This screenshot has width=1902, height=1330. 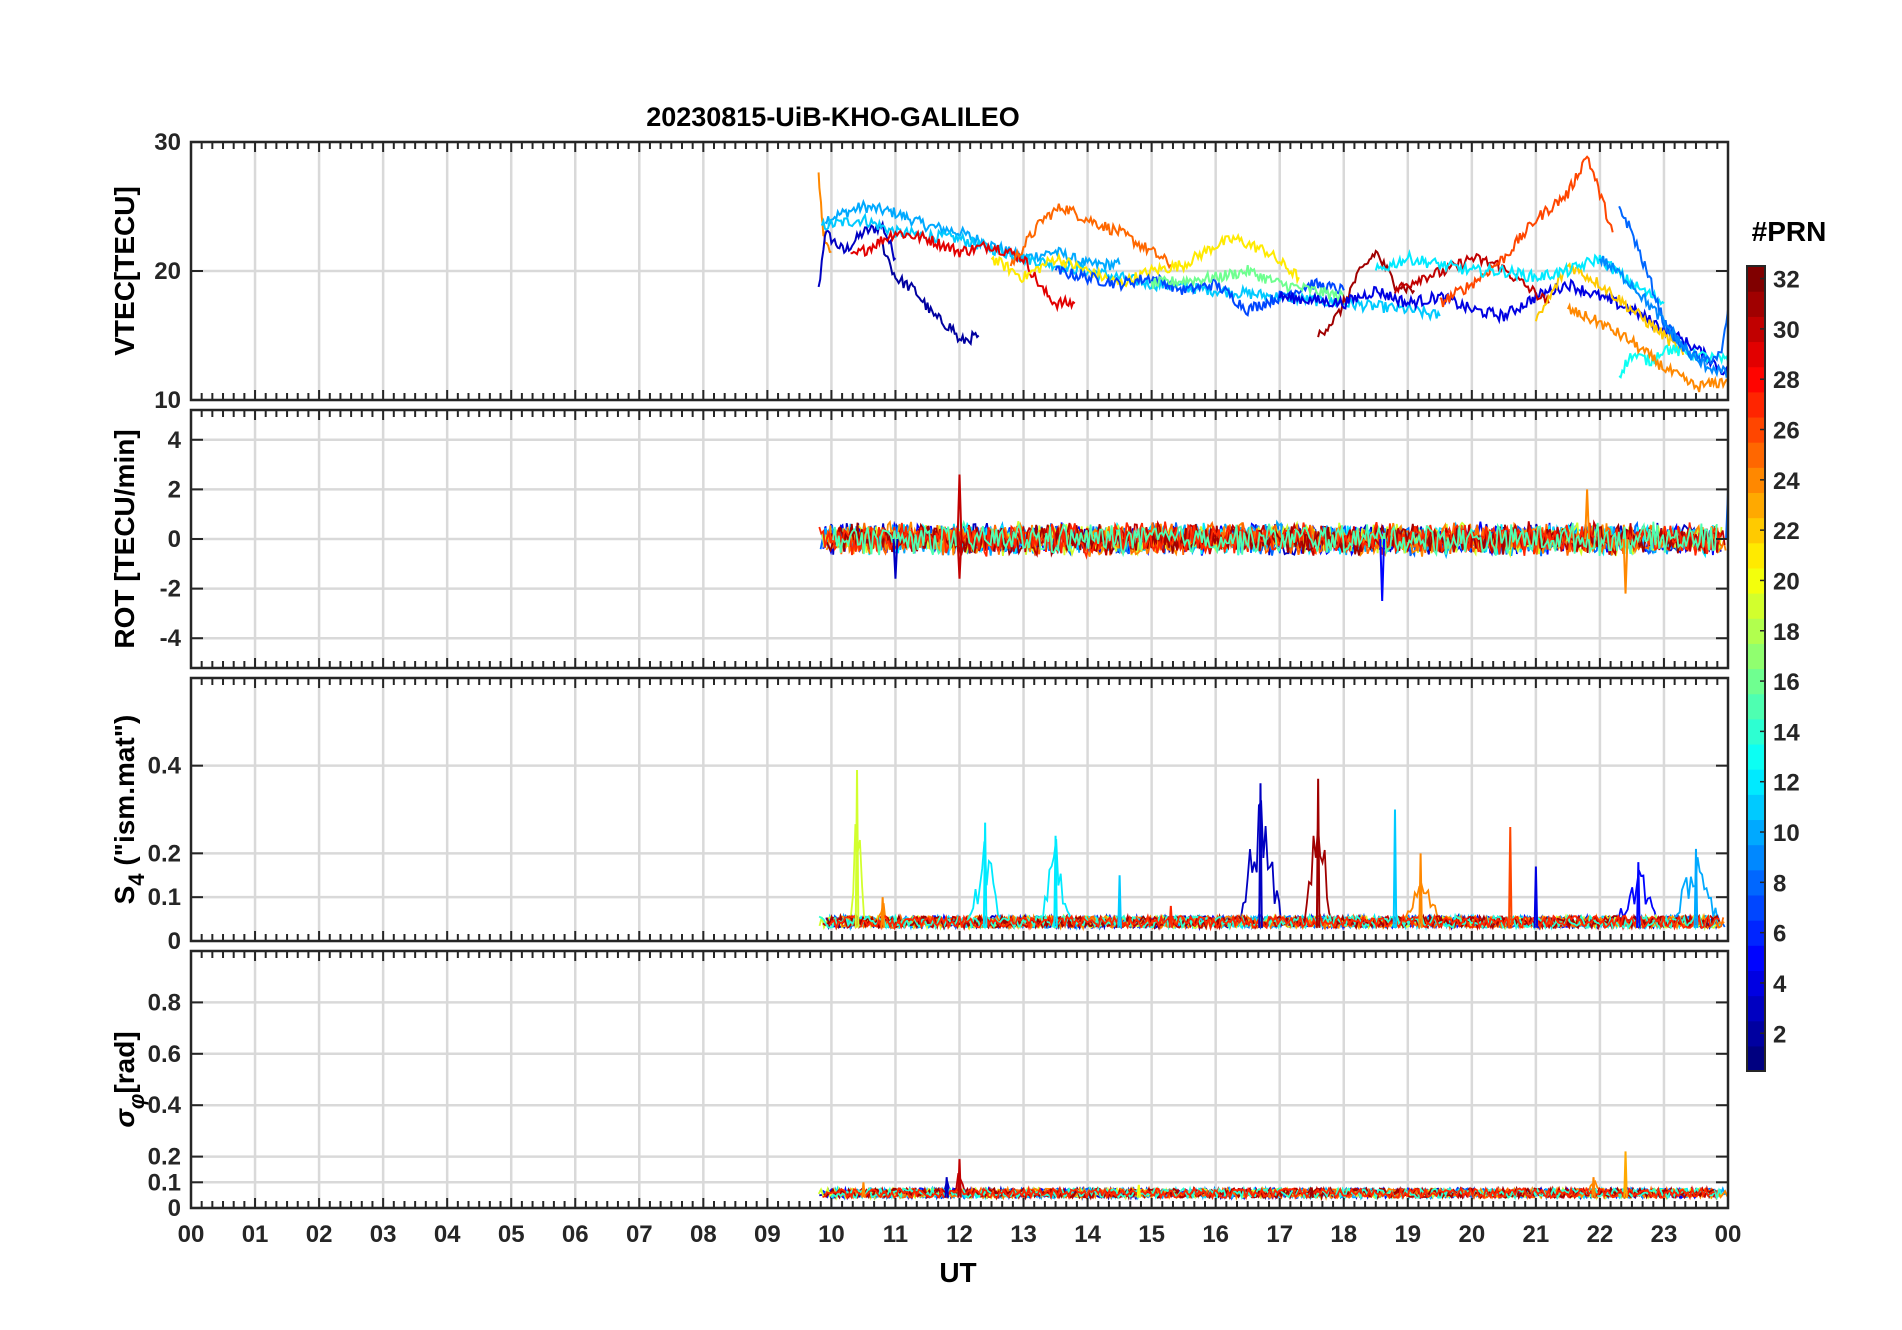 What do you see at coordinates (167, 271) in the screenshot?
I see `y-tick-label: 20` at bounding box center [167, 271].